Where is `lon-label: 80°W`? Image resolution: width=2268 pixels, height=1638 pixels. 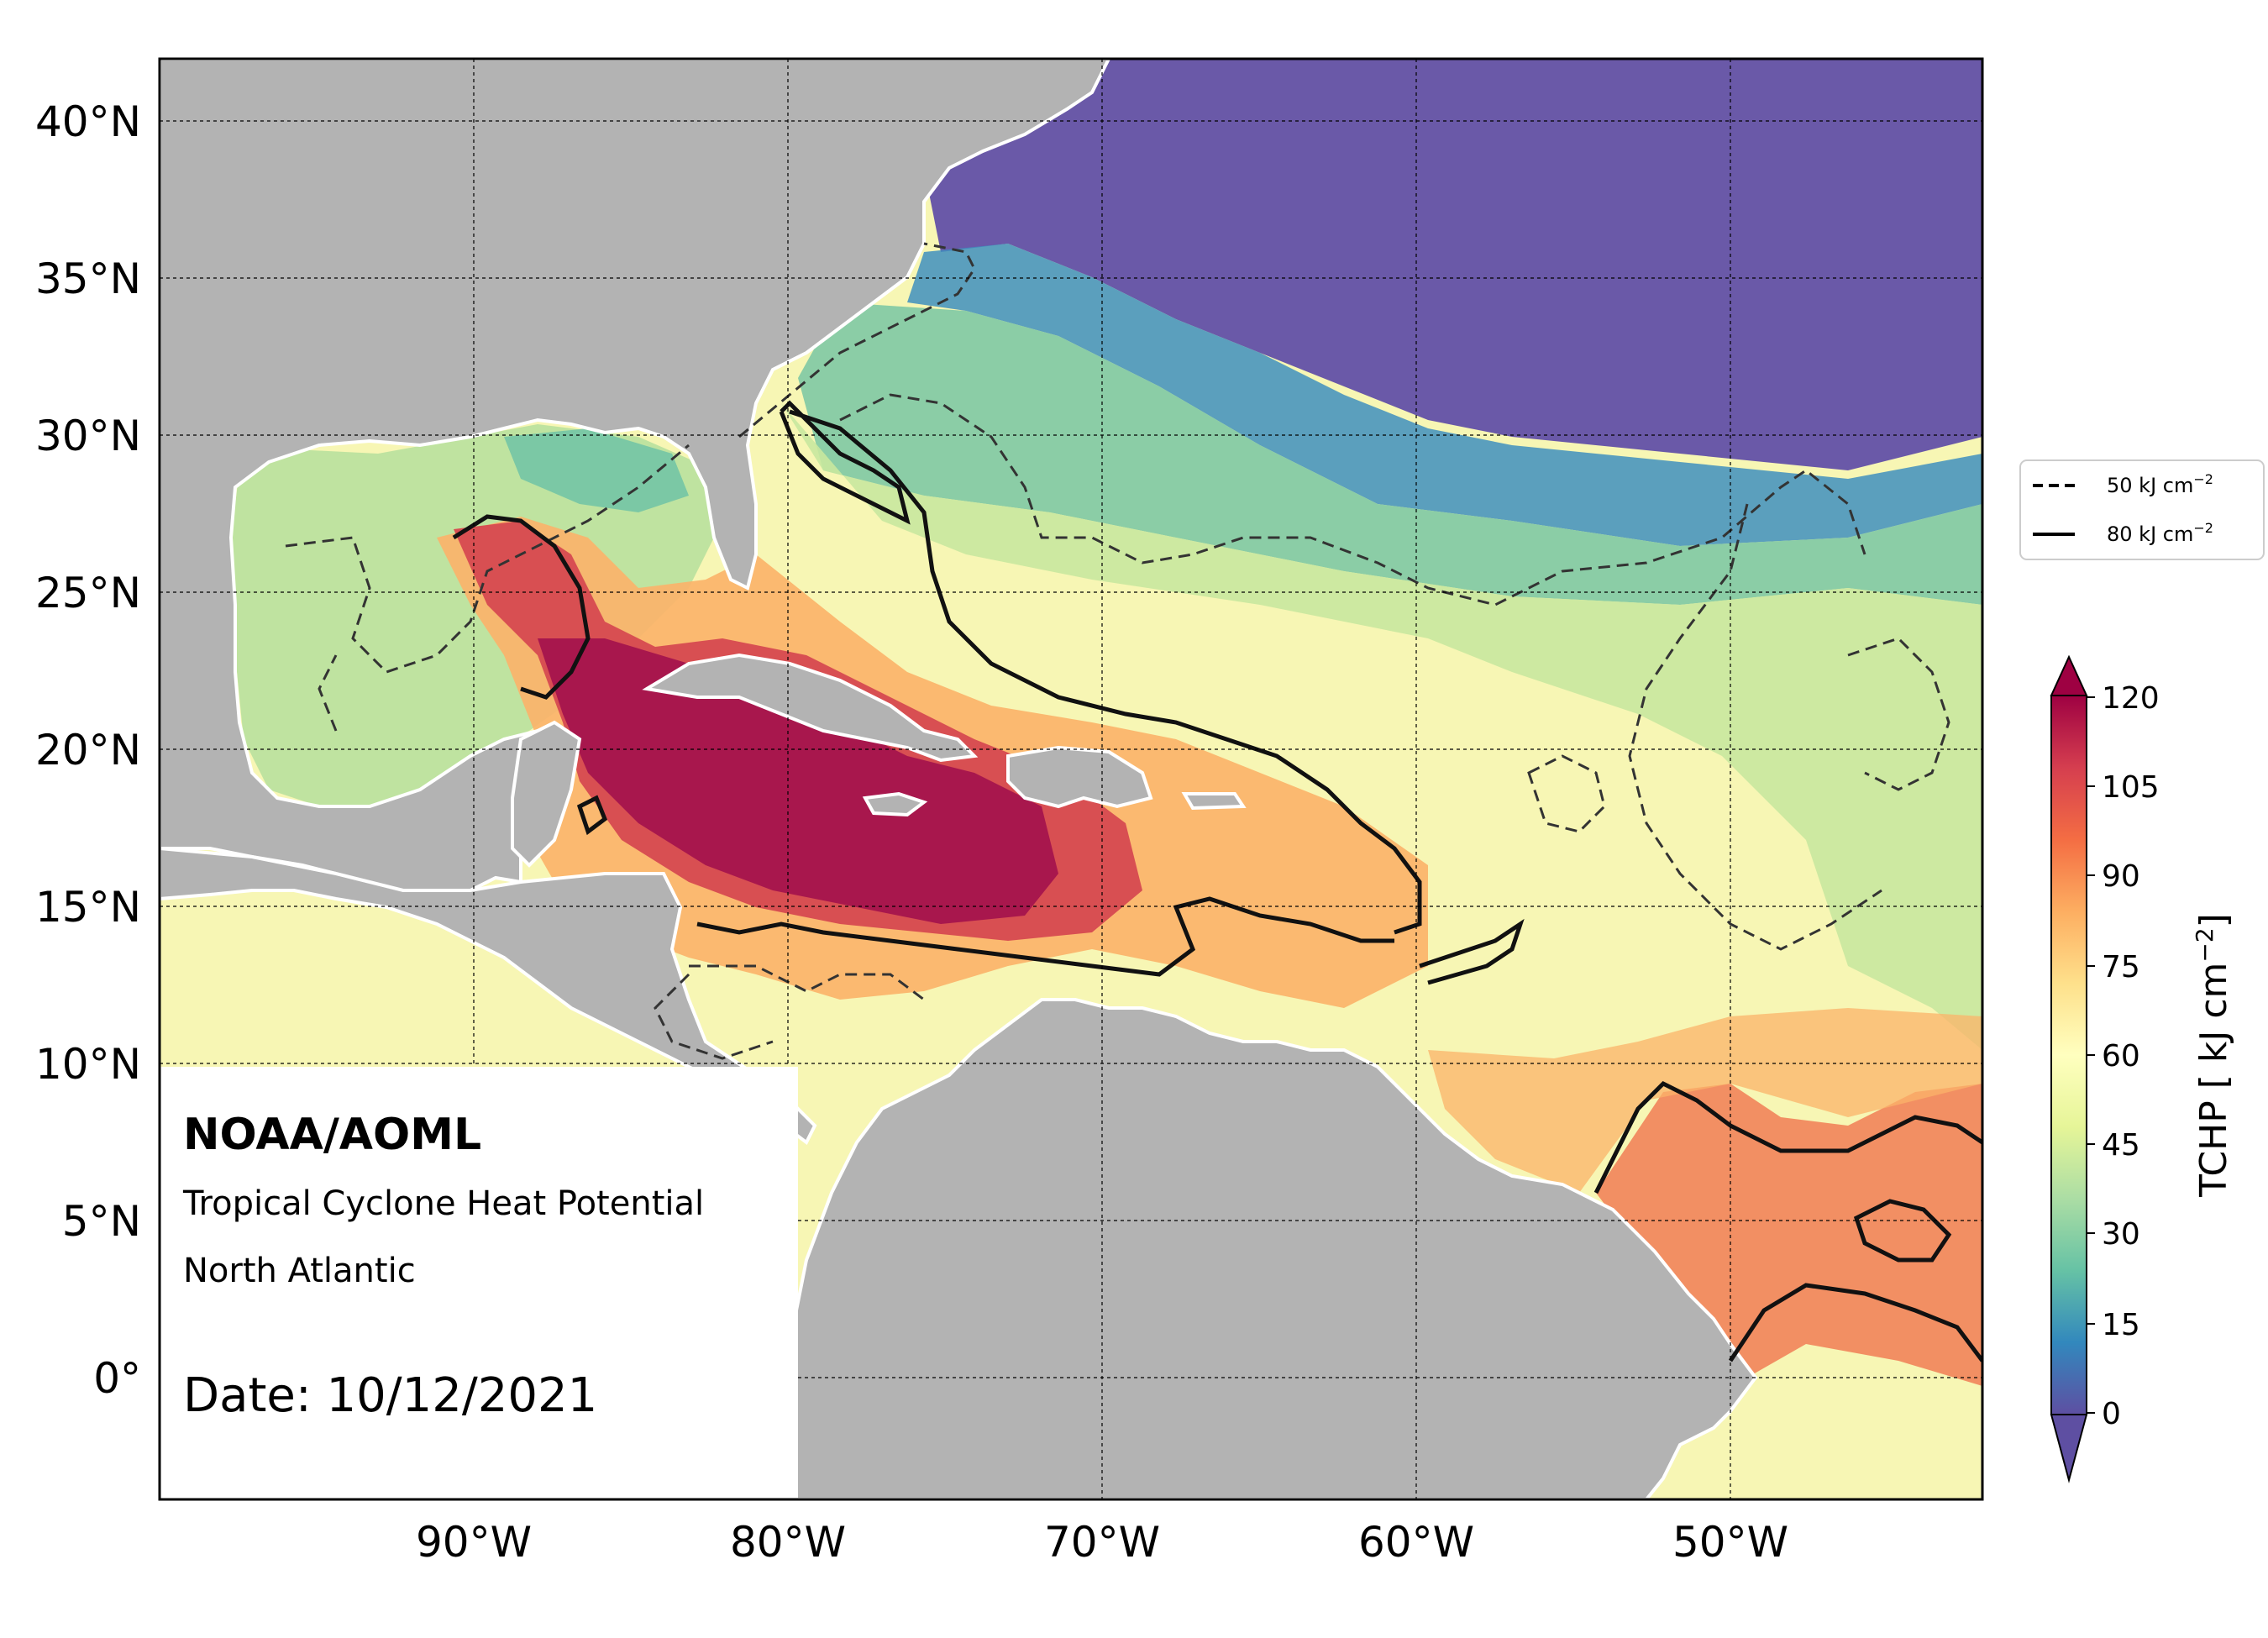
lon-label: 80°W is located at coordinates (788, 1542).